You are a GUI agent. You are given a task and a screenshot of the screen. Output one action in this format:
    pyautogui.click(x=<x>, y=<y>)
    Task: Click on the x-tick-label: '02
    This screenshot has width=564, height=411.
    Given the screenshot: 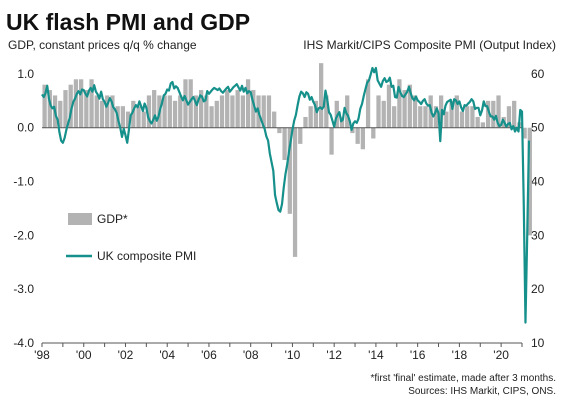 What is the action you would take?
    pyautogui.click(x=126, y=355)
    